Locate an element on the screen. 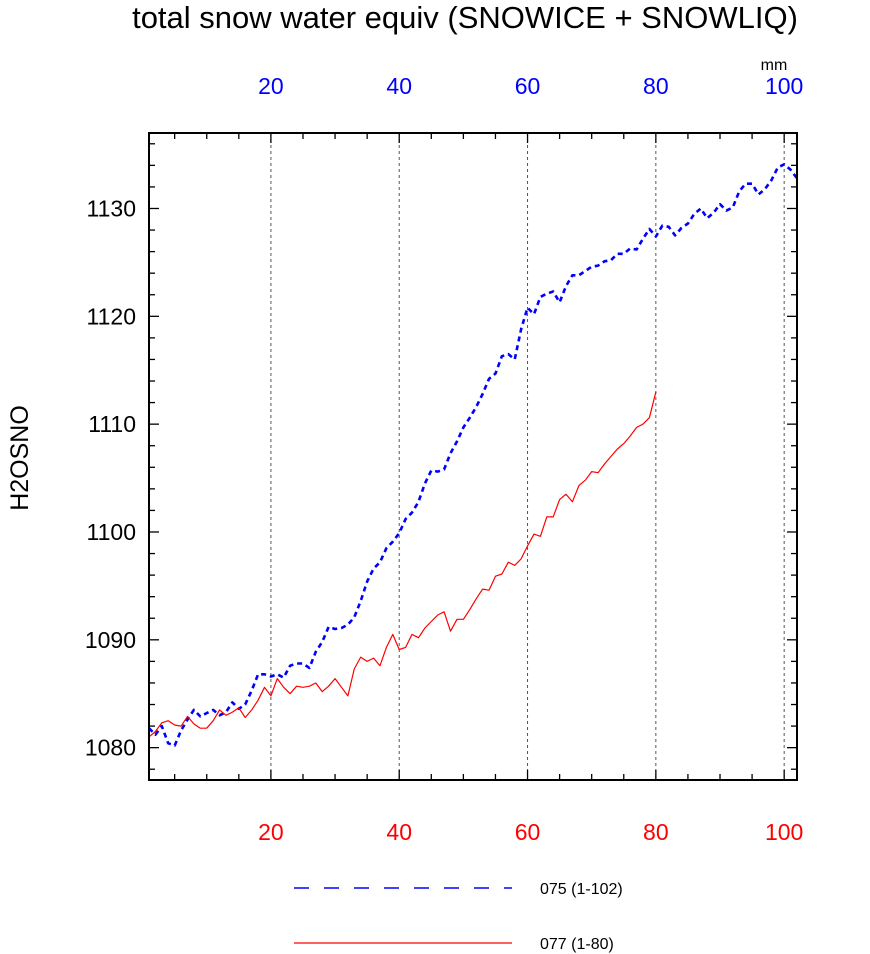 The width and height of the screenshot is (870, 954). y-tick-label: 1090 is located at coordinates (110, 640).